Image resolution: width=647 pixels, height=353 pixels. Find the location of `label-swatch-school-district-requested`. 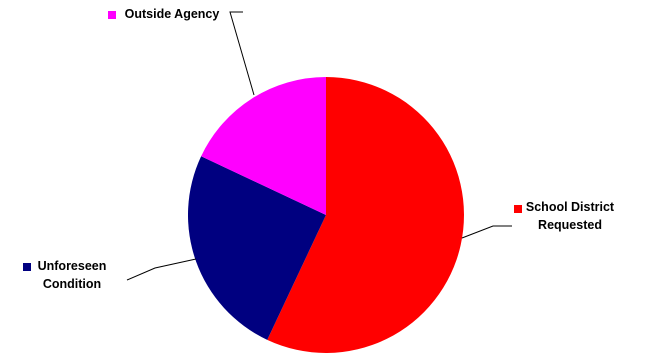

label-swatch-school-district-requested is located at coordinates (518, 209).